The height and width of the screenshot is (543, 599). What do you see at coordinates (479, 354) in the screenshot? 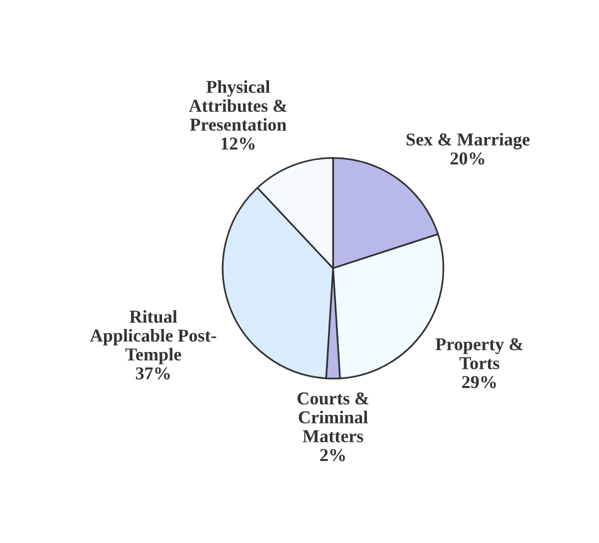
I see `slice-label: Property & Torts` at bounding box center [479, 354].